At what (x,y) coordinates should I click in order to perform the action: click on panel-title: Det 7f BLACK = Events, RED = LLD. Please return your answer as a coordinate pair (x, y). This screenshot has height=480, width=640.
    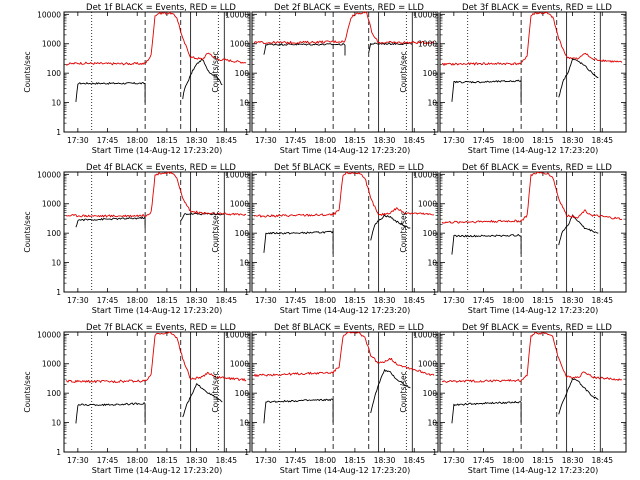
    Looking at the image, I should click on (161, 328).